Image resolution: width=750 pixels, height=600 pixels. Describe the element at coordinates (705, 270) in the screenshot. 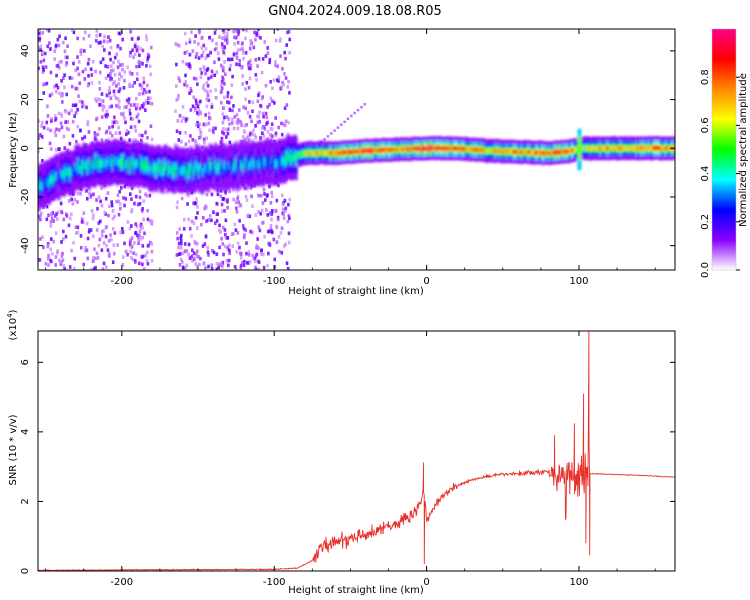

I see `colorbar-tick-label: 0.0` at that location.